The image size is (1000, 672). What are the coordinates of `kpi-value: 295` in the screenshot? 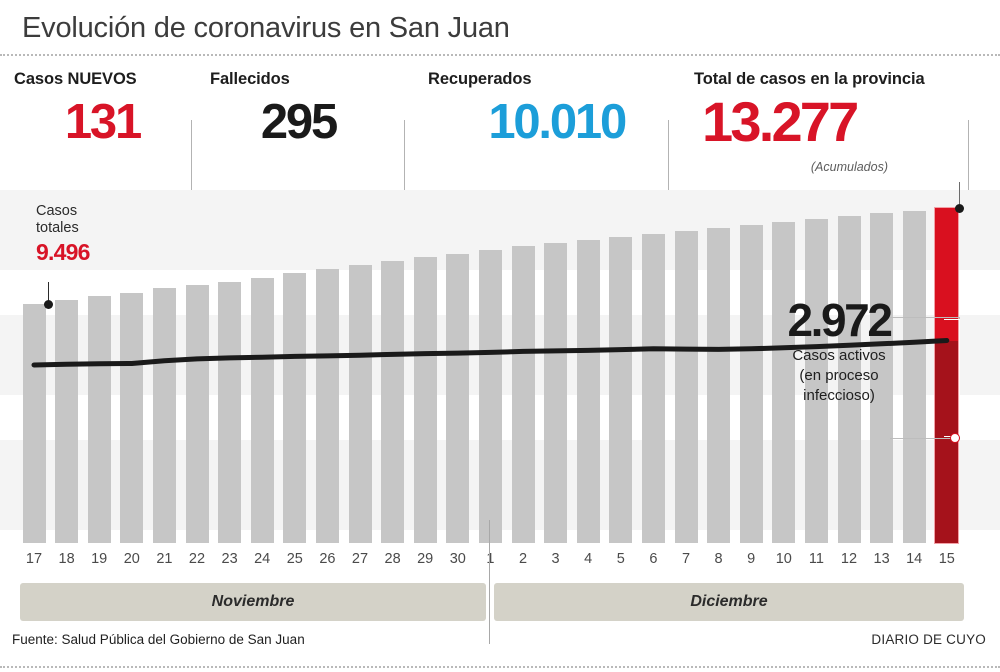 It's located at (299, 122).